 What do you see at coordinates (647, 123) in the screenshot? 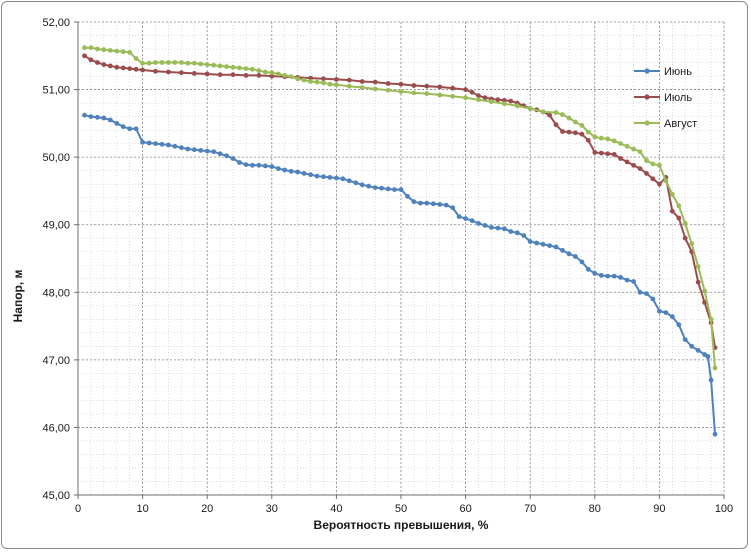
I see `legend-swatch-marker` at bounding box center [647, 123].